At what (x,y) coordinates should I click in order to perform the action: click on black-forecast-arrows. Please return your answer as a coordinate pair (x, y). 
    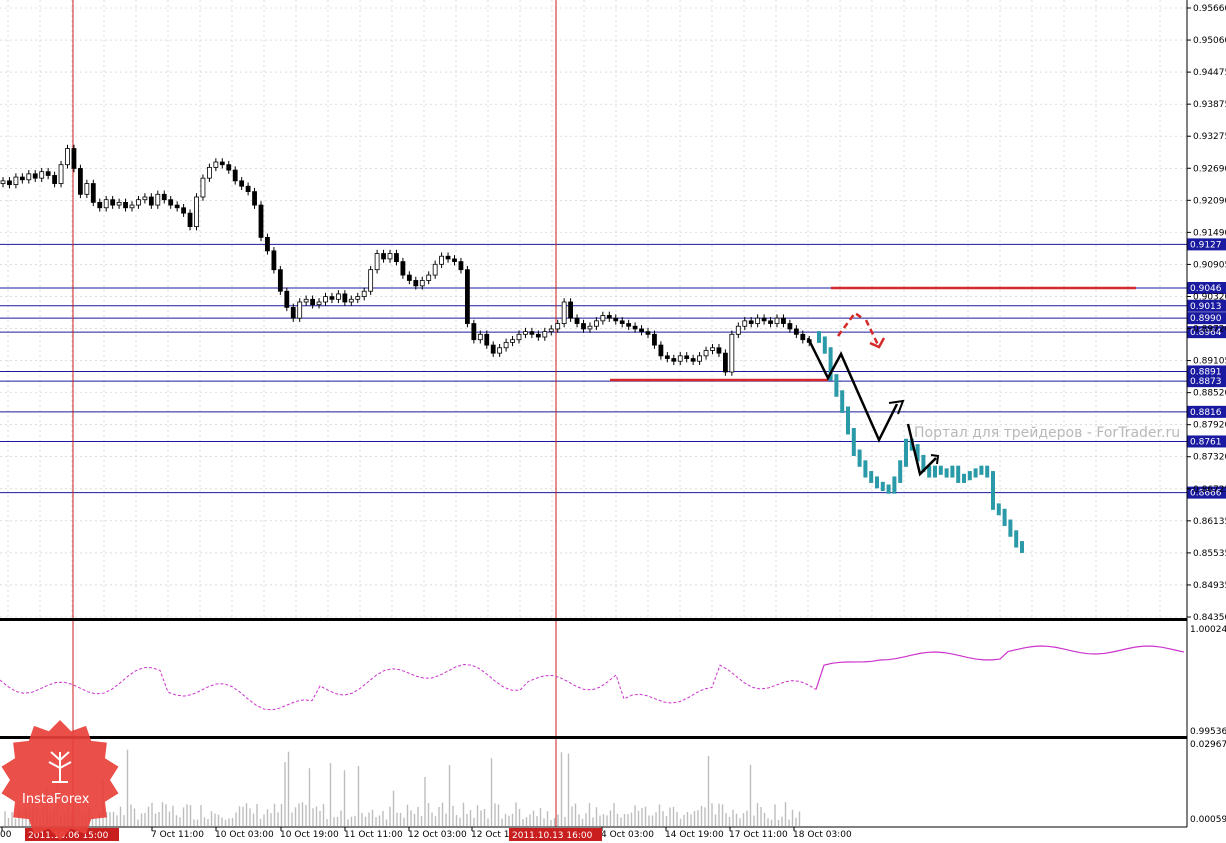
    Looking at the image, I should click on (873, 407).